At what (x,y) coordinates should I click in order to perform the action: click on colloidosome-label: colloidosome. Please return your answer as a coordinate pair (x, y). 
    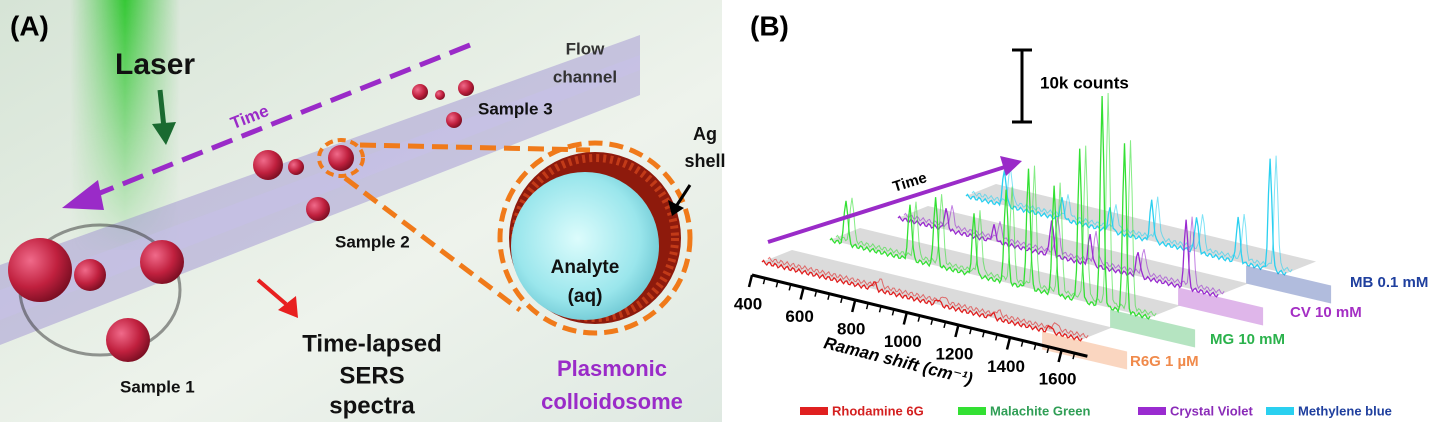
    Looking at the image, I should click on (612, 401).